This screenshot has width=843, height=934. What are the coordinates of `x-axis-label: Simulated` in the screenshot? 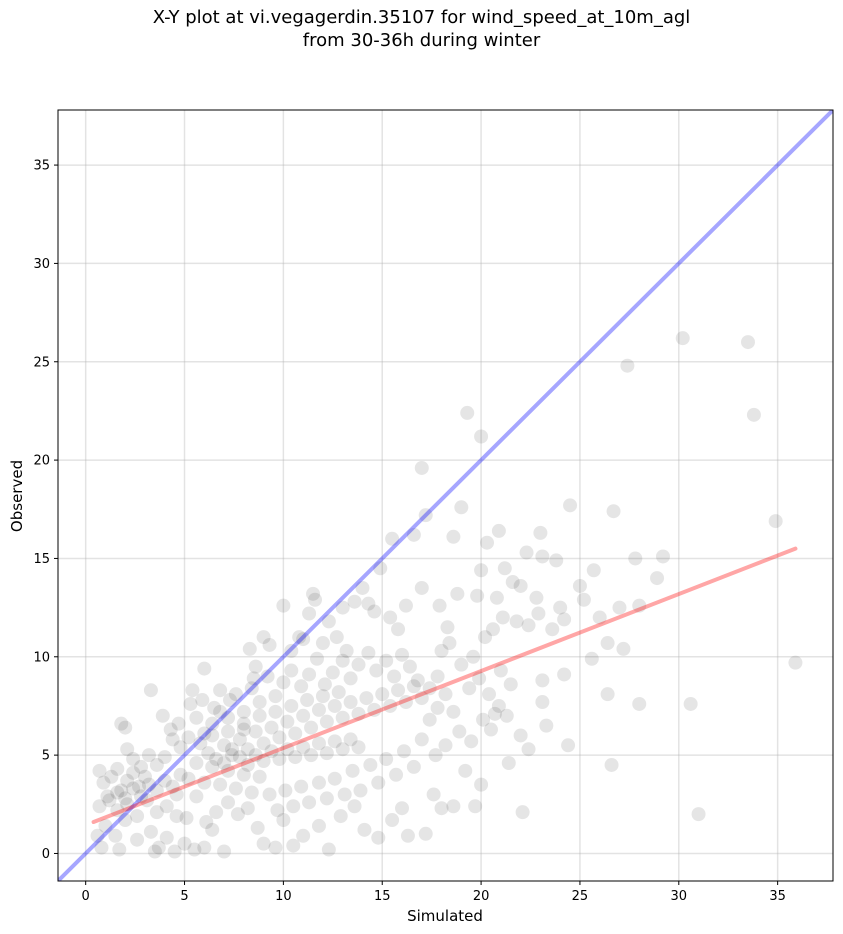 It's located at (445, 916).